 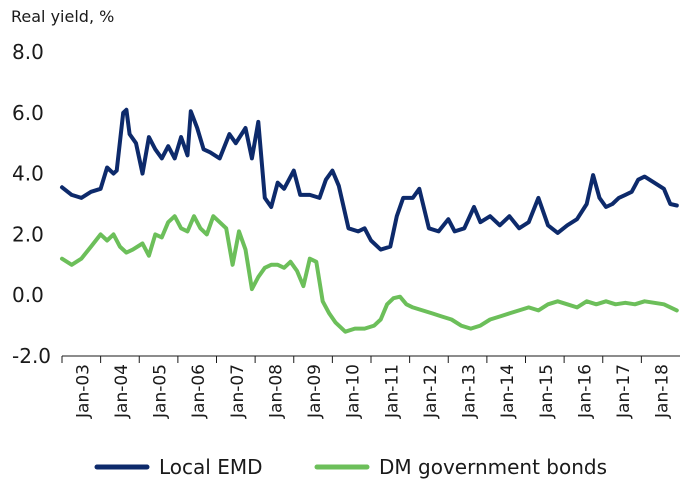 What do you see at coordinates (493, 467) in the screenshot?
I see `legend-label: DM government bonds` at bounding box center [493, 467].